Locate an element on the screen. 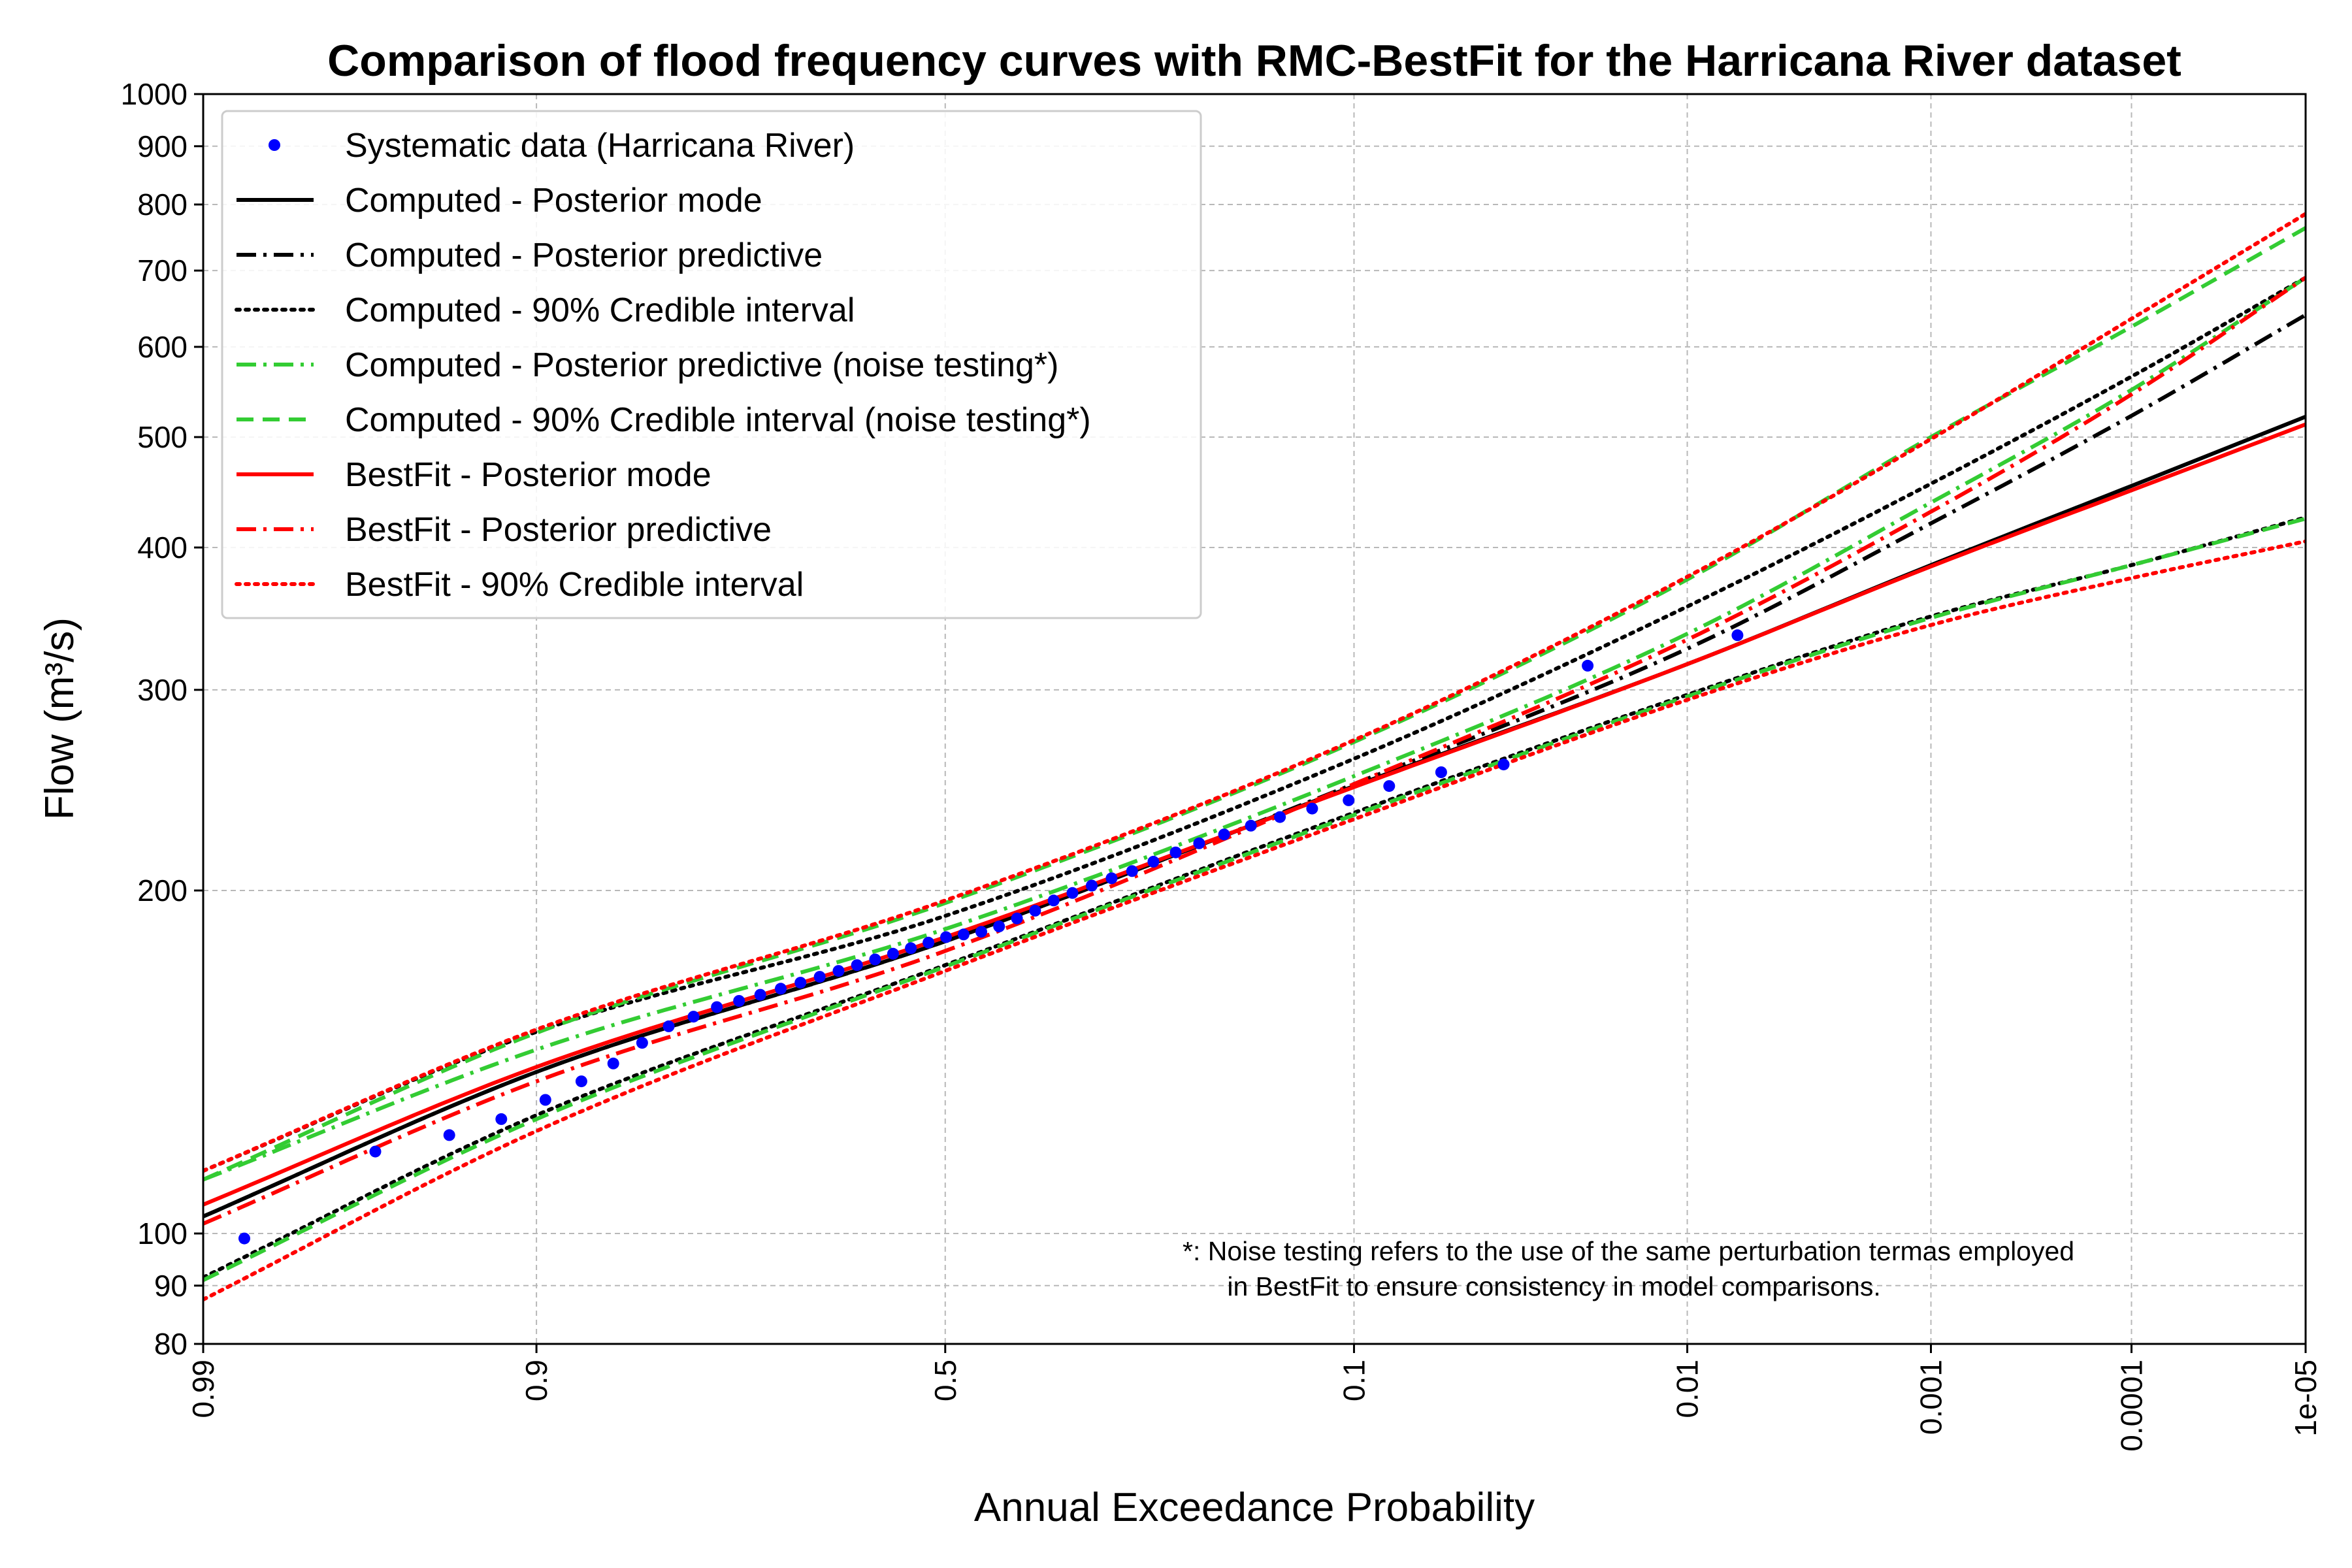 The image size is (2352, 1568). y-tick-label: 600 is located at coordinates (162, 347).